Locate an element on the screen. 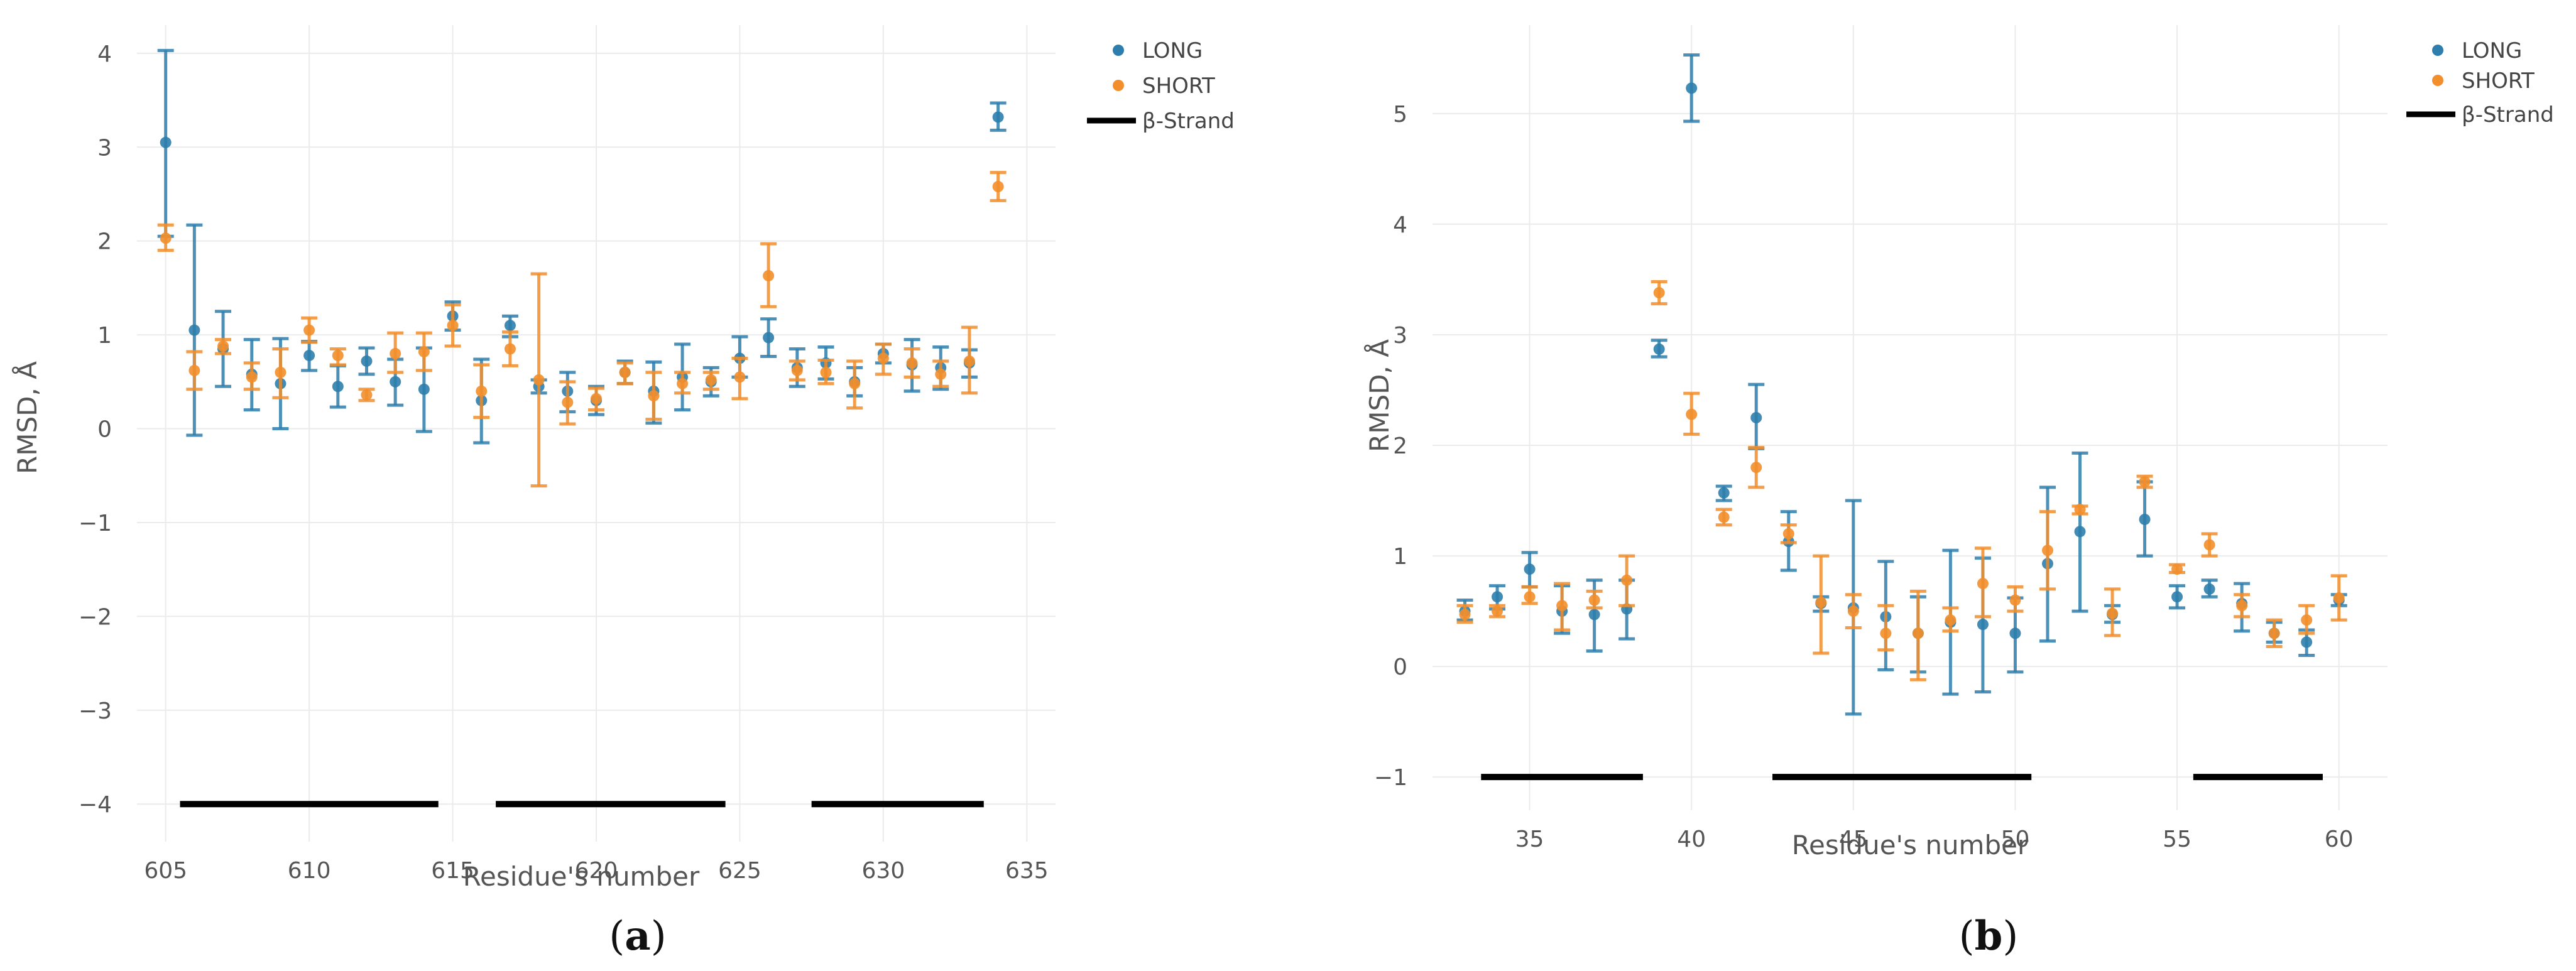 This screenshot has height=971, width=2576. panel-a-x-tick-label: 620 is located at coordinates (596, 871).